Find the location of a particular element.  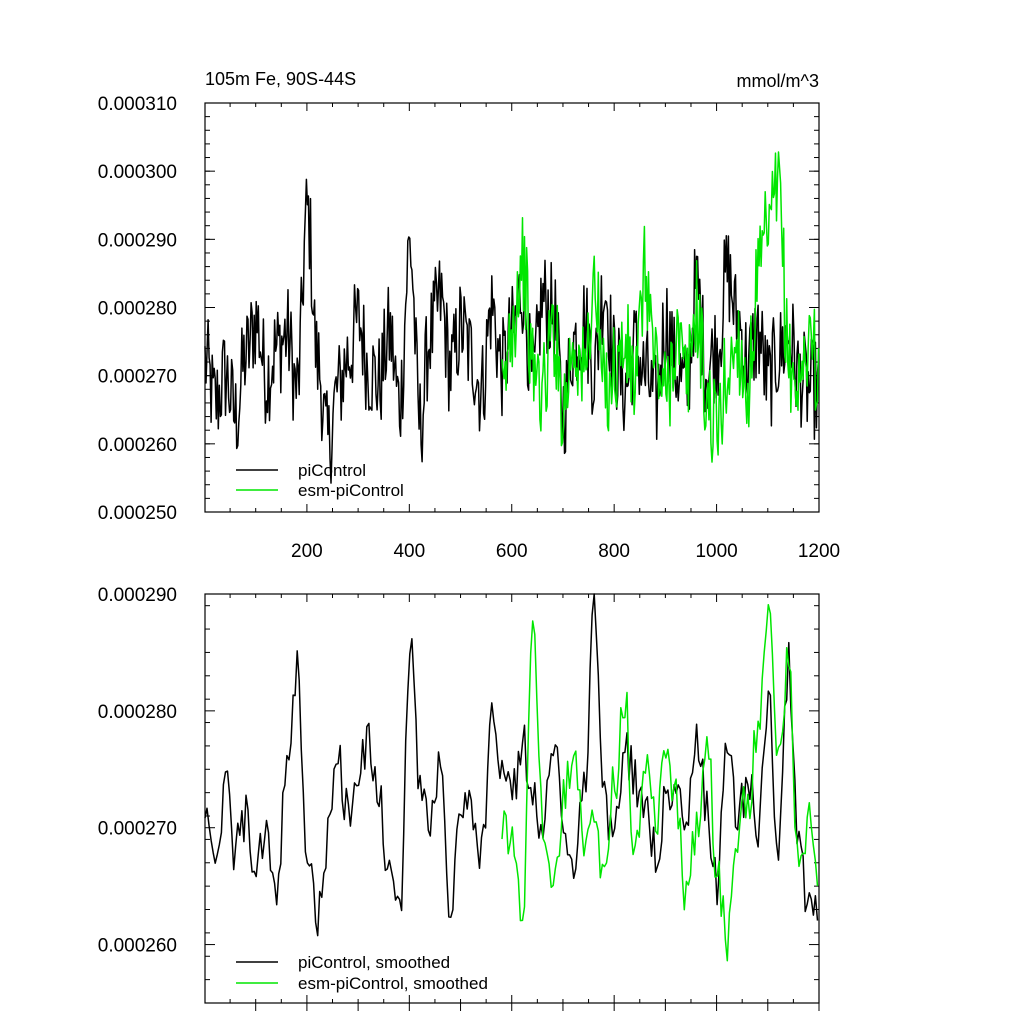

top-x-tick-label: 800 is located at coordinates (614, 551).